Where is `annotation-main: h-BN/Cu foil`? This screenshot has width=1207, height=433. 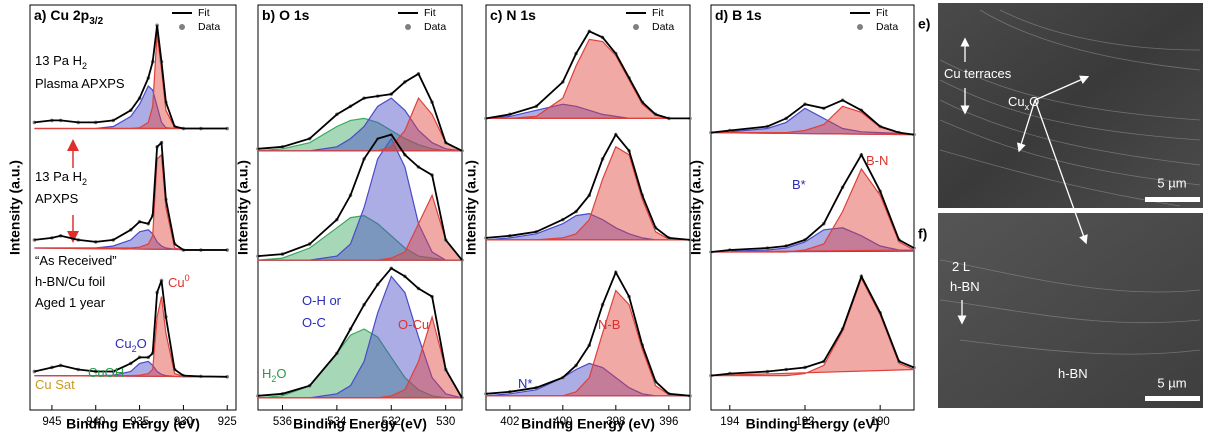
annotation-main: h-BN/Cu foil is located at coordinates (70, 281).